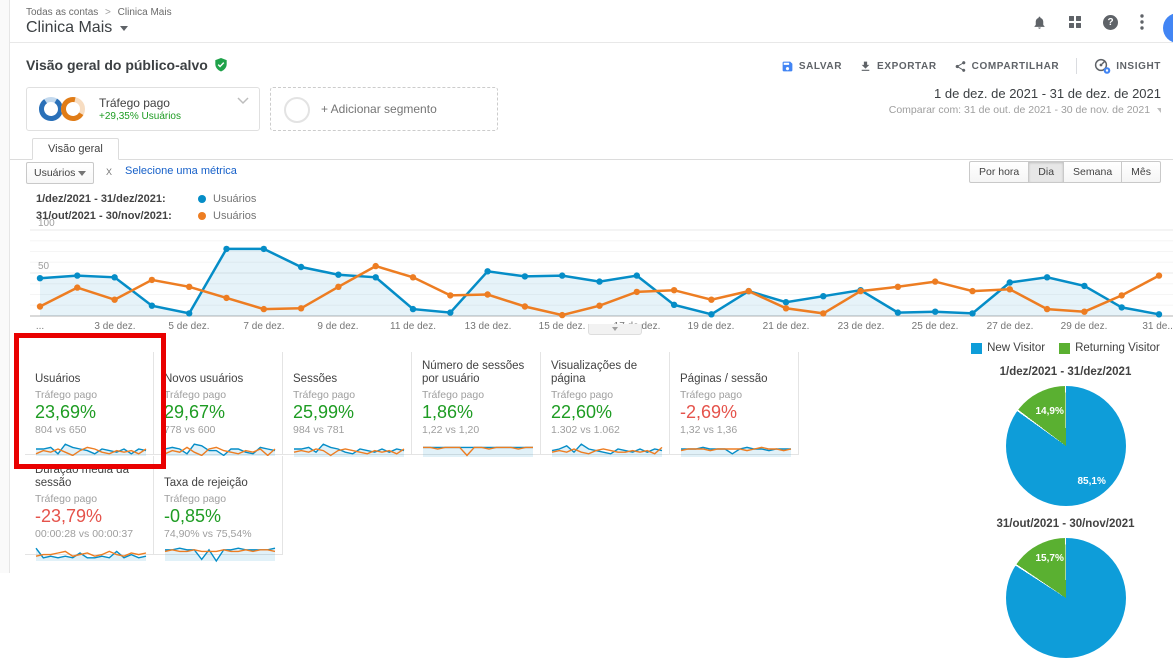 The height and width of the screenshot is (658, 1173). What do you see at coordinates (189, 326) in the screenshot?
I see `x-axis-tick: 5 de dez.` at bounding box center [189, 326].